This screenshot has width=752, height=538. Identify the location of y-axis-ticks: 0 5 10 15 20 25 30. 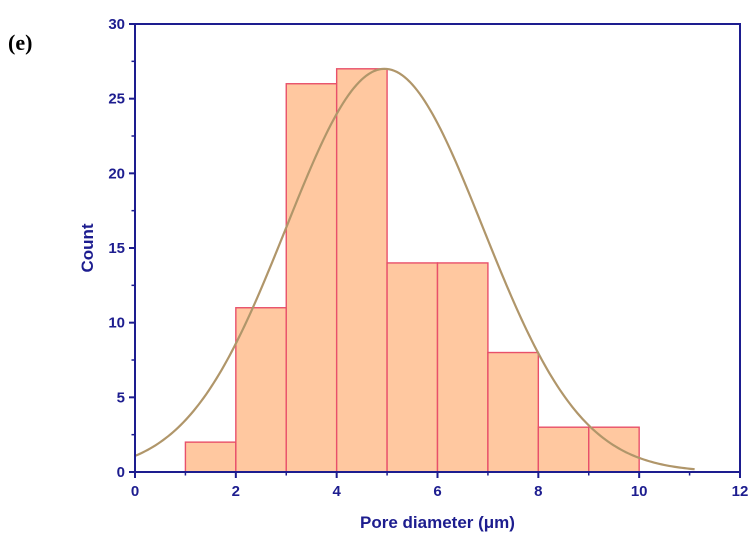
(121, 248).